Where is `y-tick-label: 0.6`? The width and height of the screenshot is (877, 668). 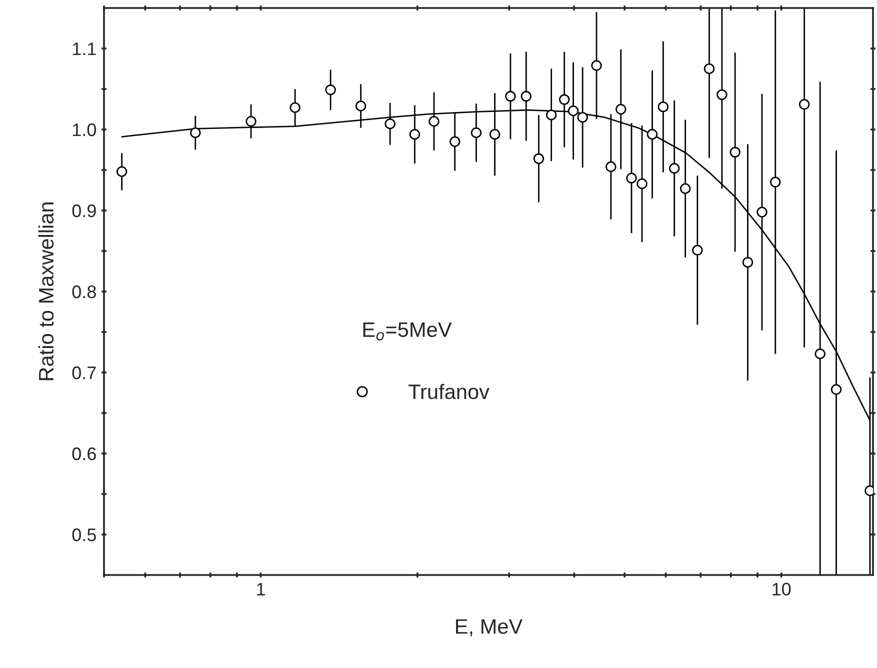 y-tick-label: 0.6 is located at coordinates (84, 453).